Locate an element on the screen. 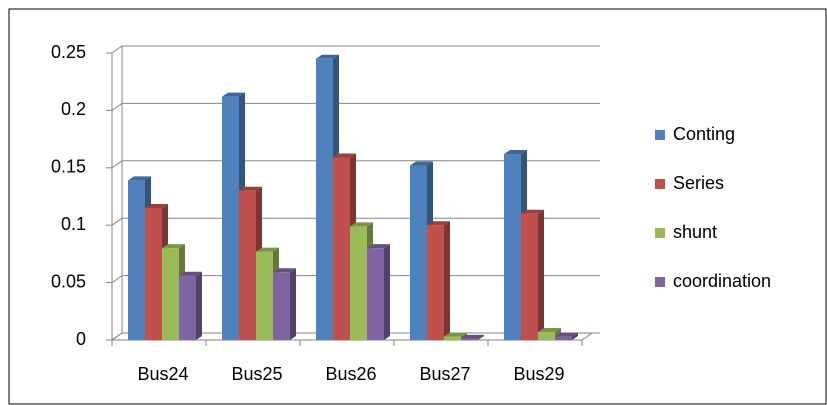 The width and height of the screenshot is (827, 405). y-tick-label: 0.15 is located at coordinates (68, 167).